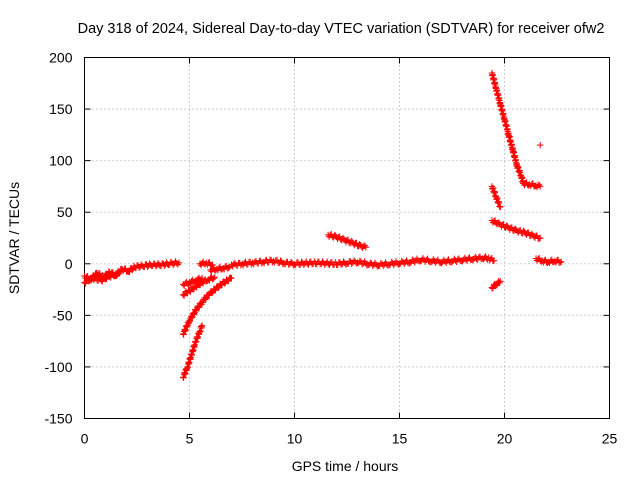  What do you see at coordinates (295, 439) in the screenshot?
I see `x-tick-label: 10` at bounding box center [295, 439].